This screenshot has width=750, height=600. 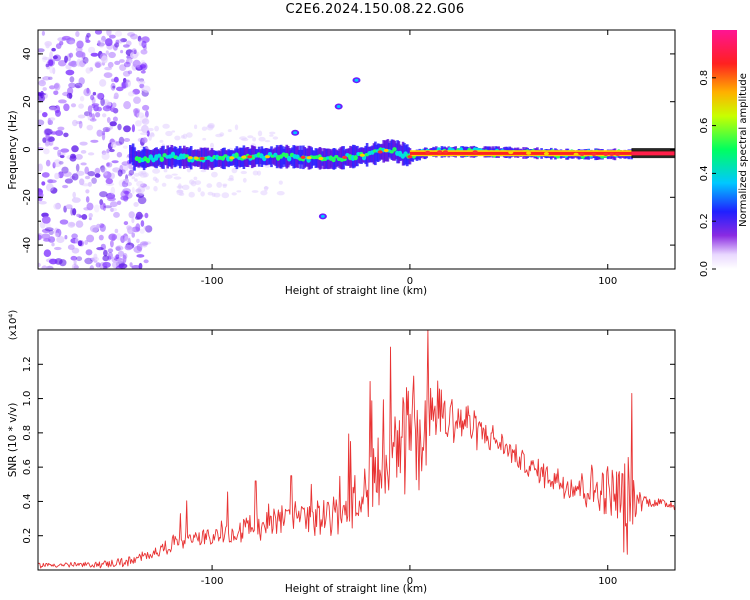 What do you see at coordinates (27, 536) in the screenshot?
I see `y-tick-label: 0.2` at bounding box center [27, 536].